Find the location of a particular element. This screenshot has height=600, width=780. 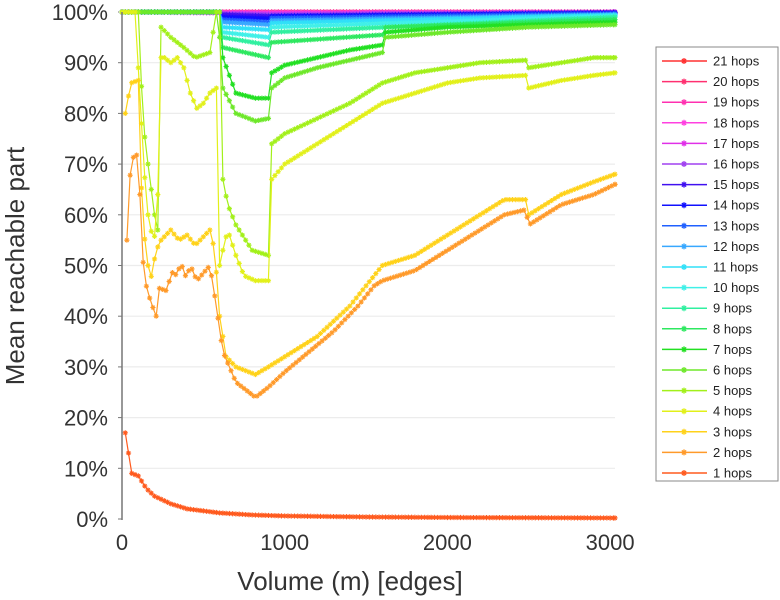

legend-label: 1 hops is located at coordinates (733, 473).